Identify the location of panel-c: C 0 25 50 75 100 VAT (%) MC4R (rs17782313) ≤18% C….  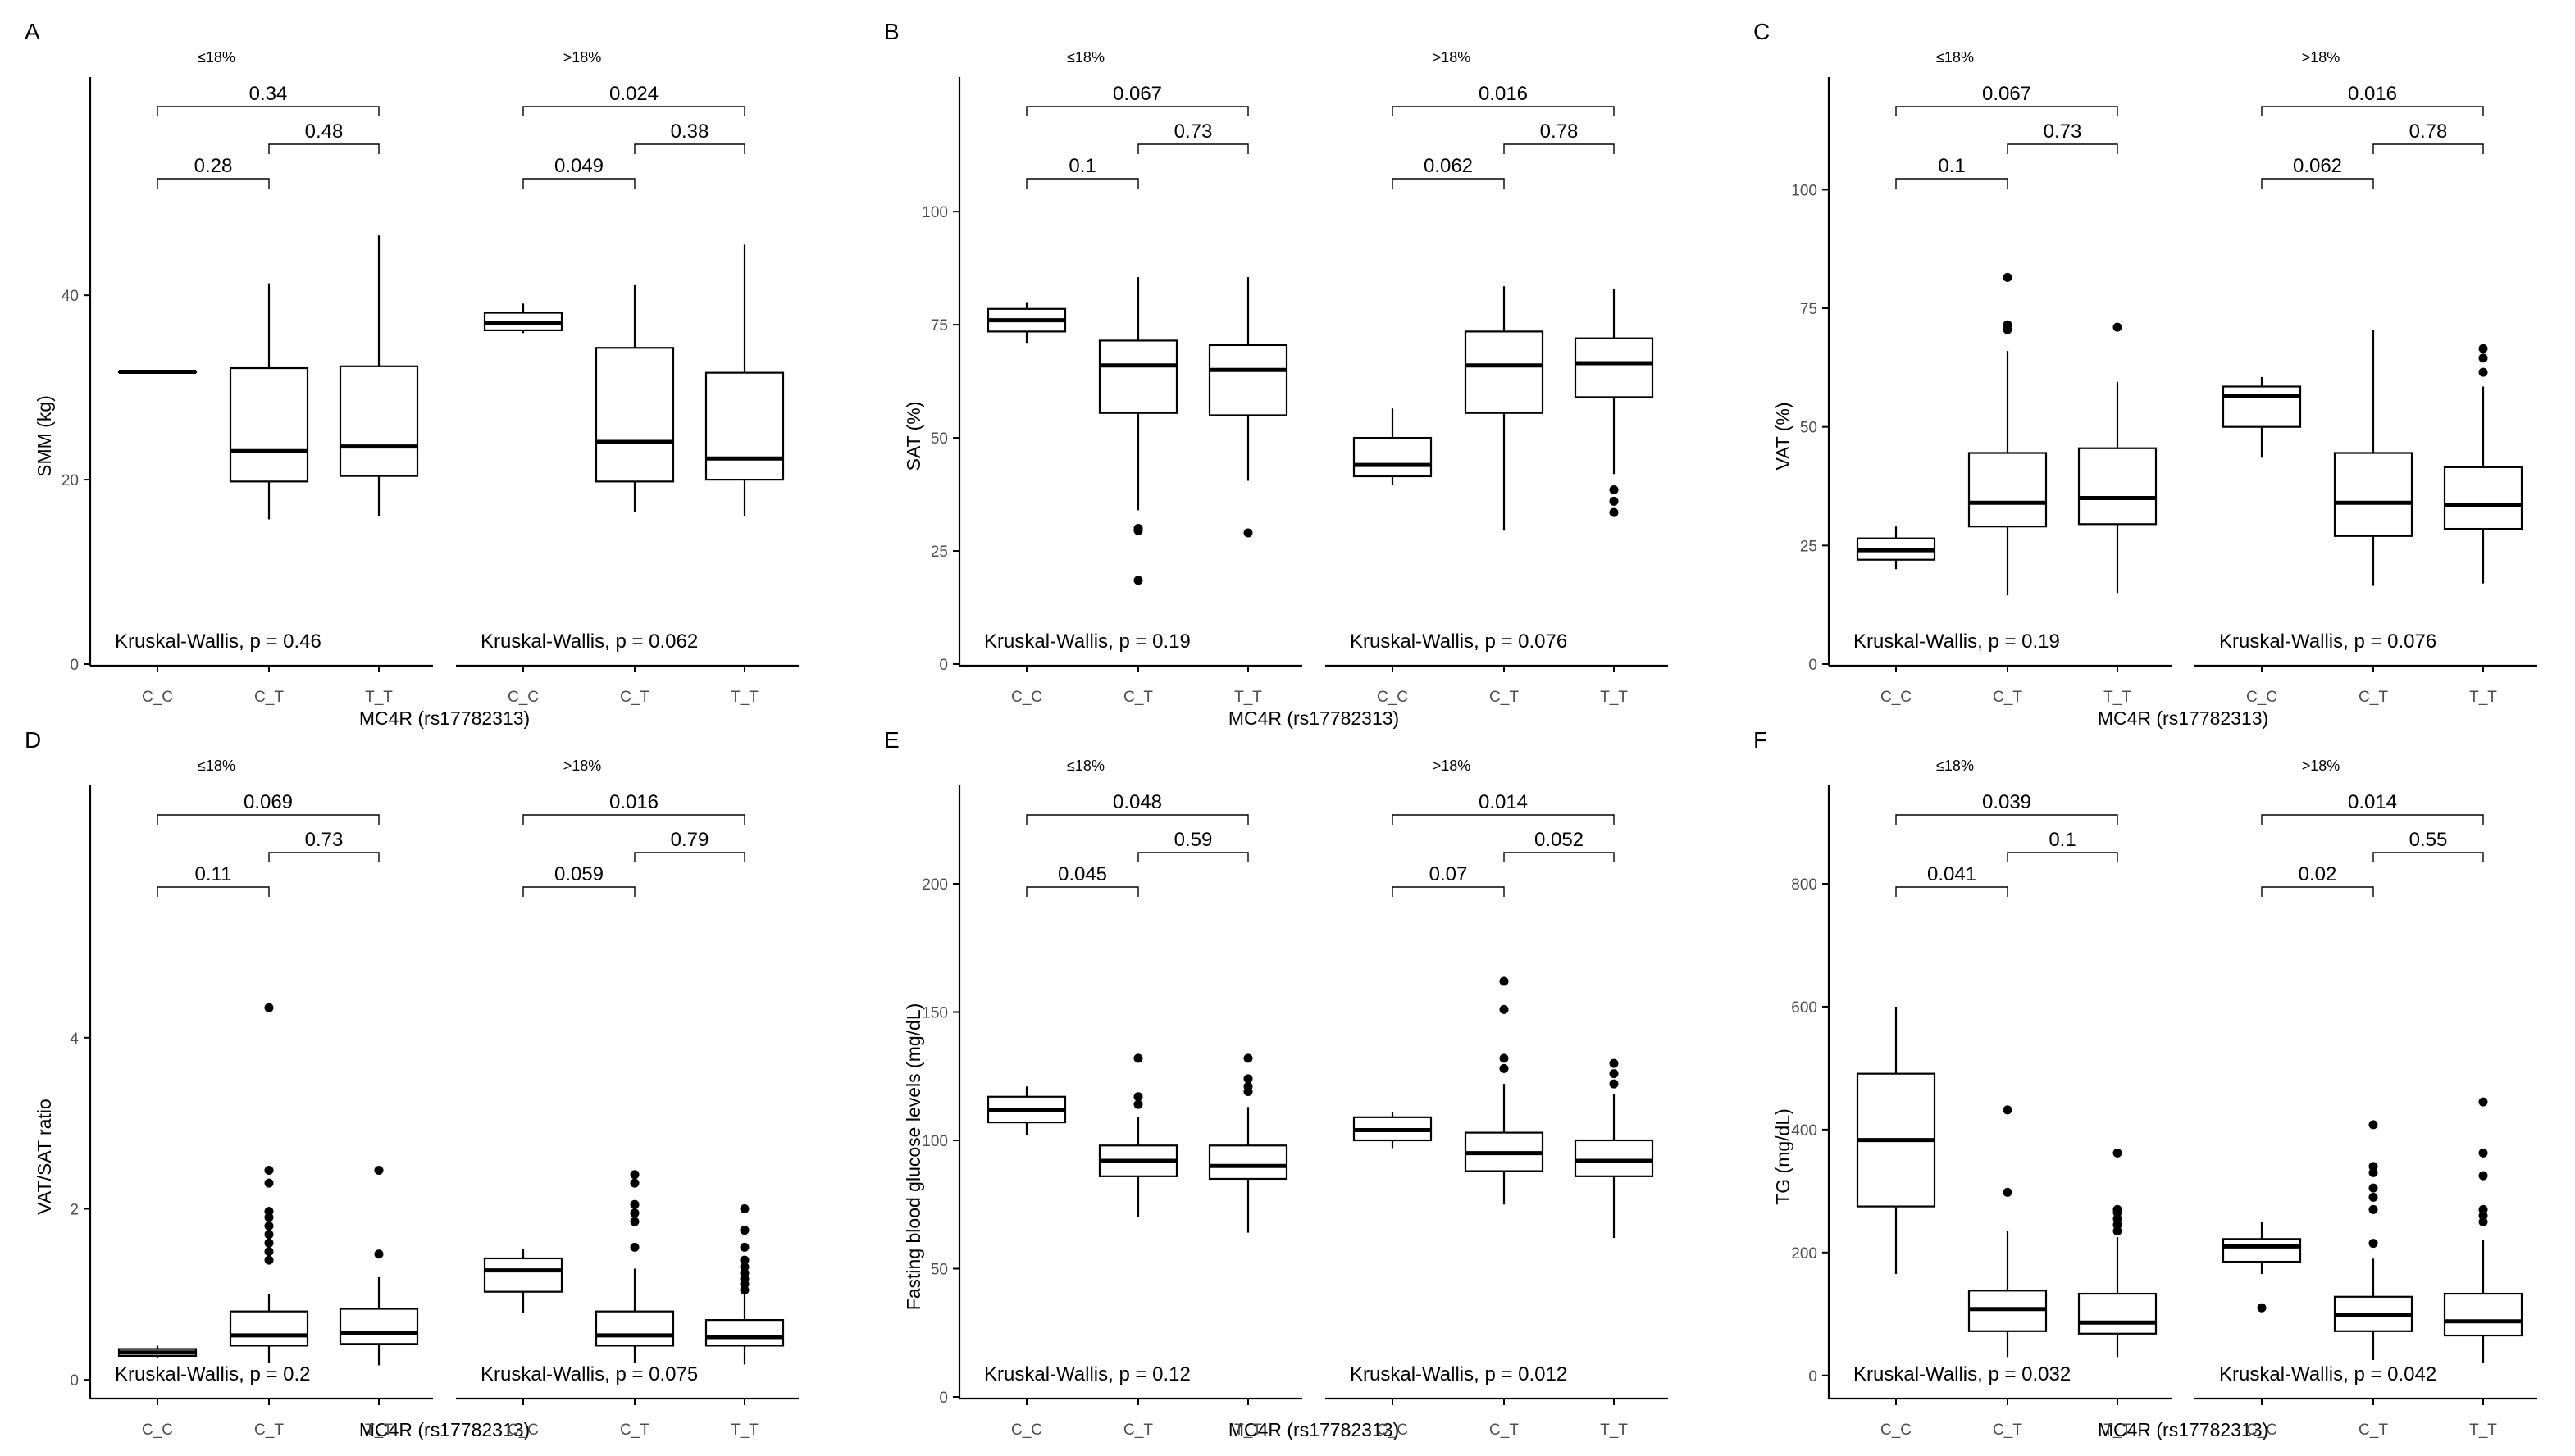
(2145, 374).